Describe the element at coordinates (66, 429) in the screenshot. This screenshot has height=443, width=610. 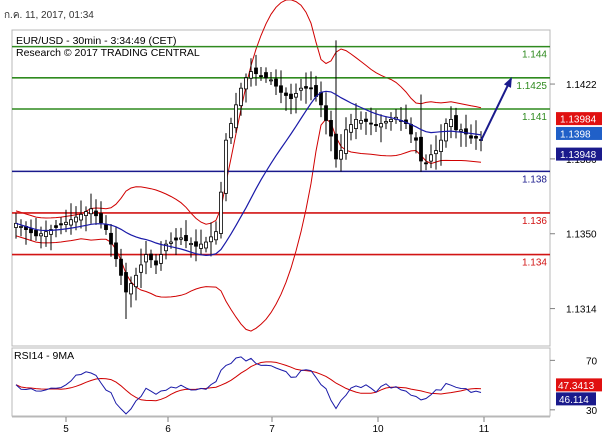
I see `time-tick-label: 5` at that location.